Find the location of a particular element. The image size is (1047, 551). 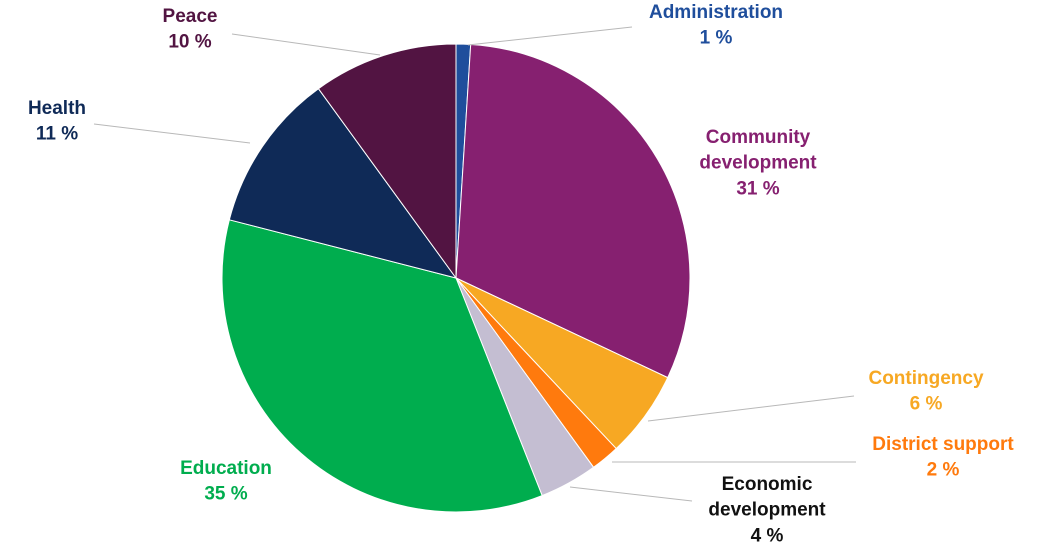

slice-value-label: 4 % is located at coordinates (767, 535).